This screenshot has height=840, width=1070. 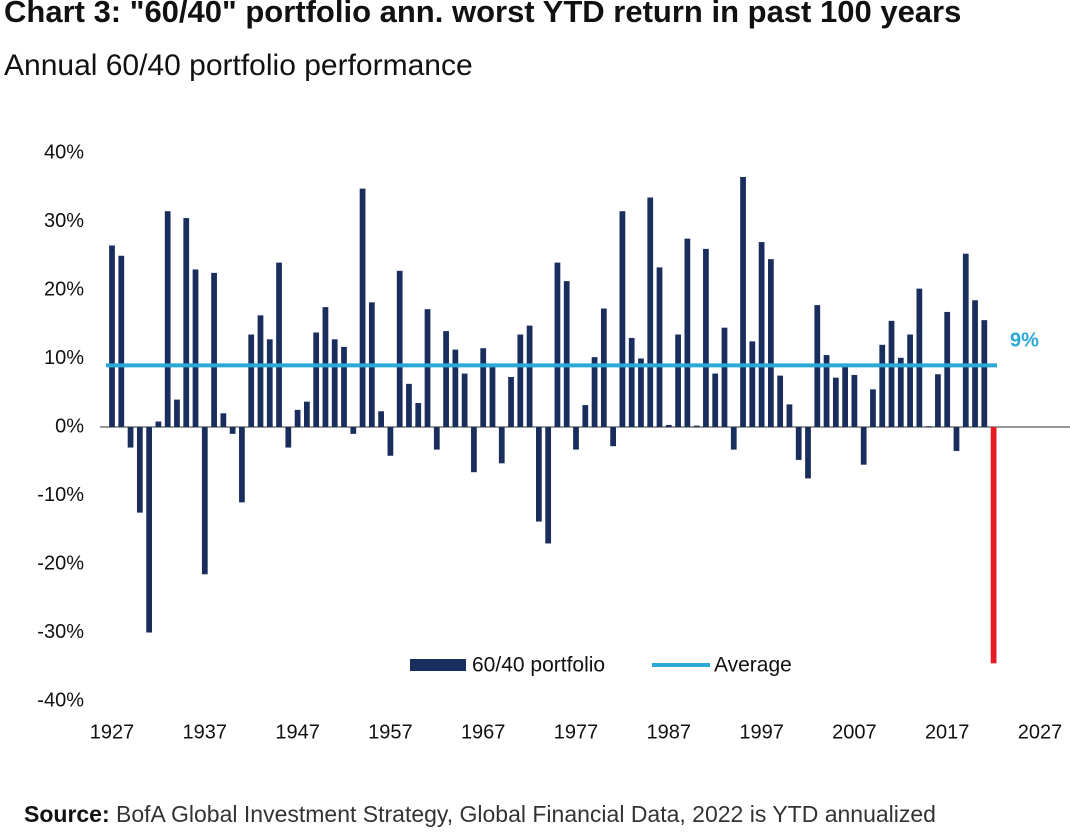 What do you see at coordinates (238, 65) in the screenshot?
I see `chart-subtitle: Annual 60/40 portfolio performance` at bounding box center [238, 65].